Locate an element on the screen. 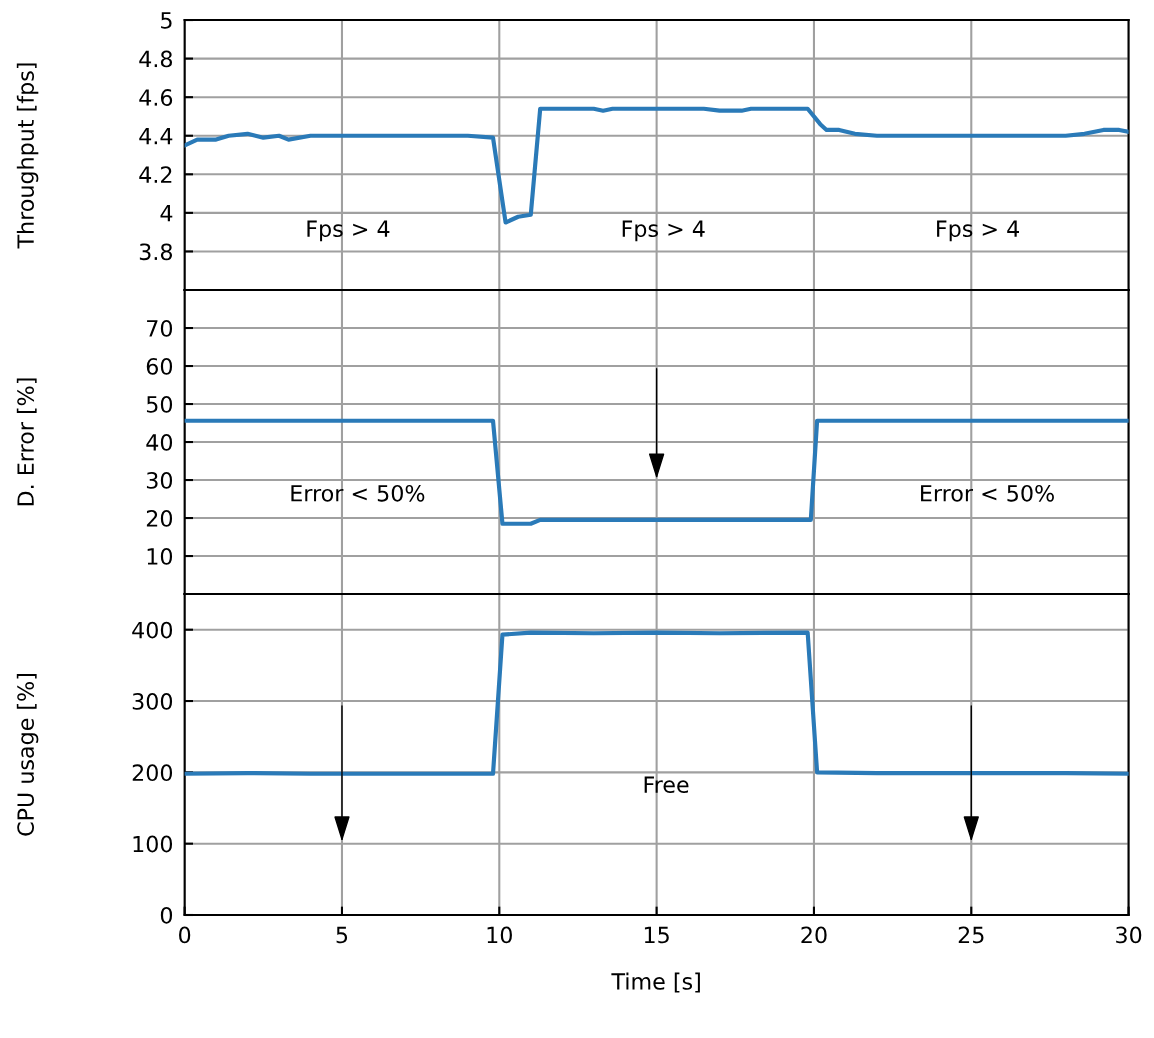  annotation: Free is located at coordinates (666, 785).